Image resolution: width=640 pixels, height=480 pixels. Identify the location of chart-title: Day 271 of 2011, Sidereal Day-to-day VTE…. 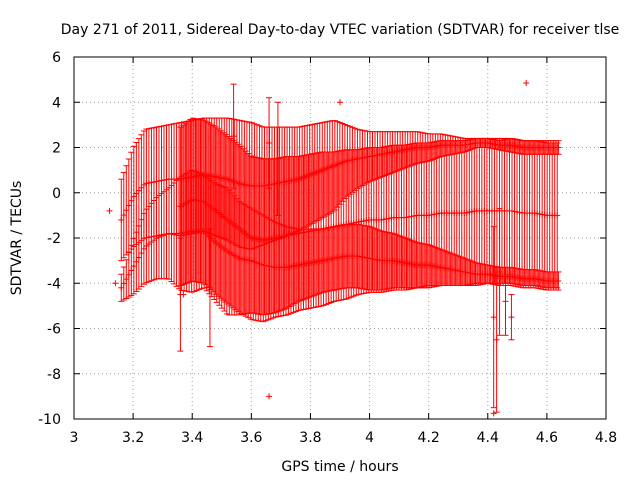
(340, 30).